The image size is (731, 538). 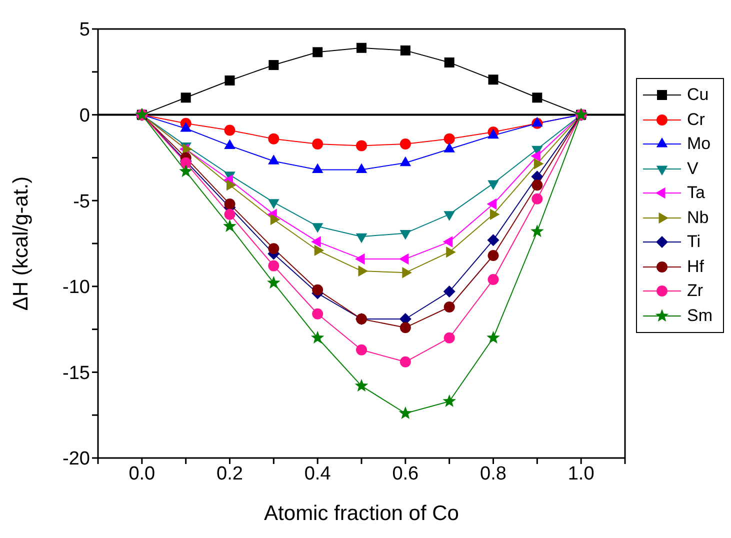 What do you see at coordinates (581, 473) in the screenshot?
I see `x-tick-label: 1.0` at bounding box center [581, 473].